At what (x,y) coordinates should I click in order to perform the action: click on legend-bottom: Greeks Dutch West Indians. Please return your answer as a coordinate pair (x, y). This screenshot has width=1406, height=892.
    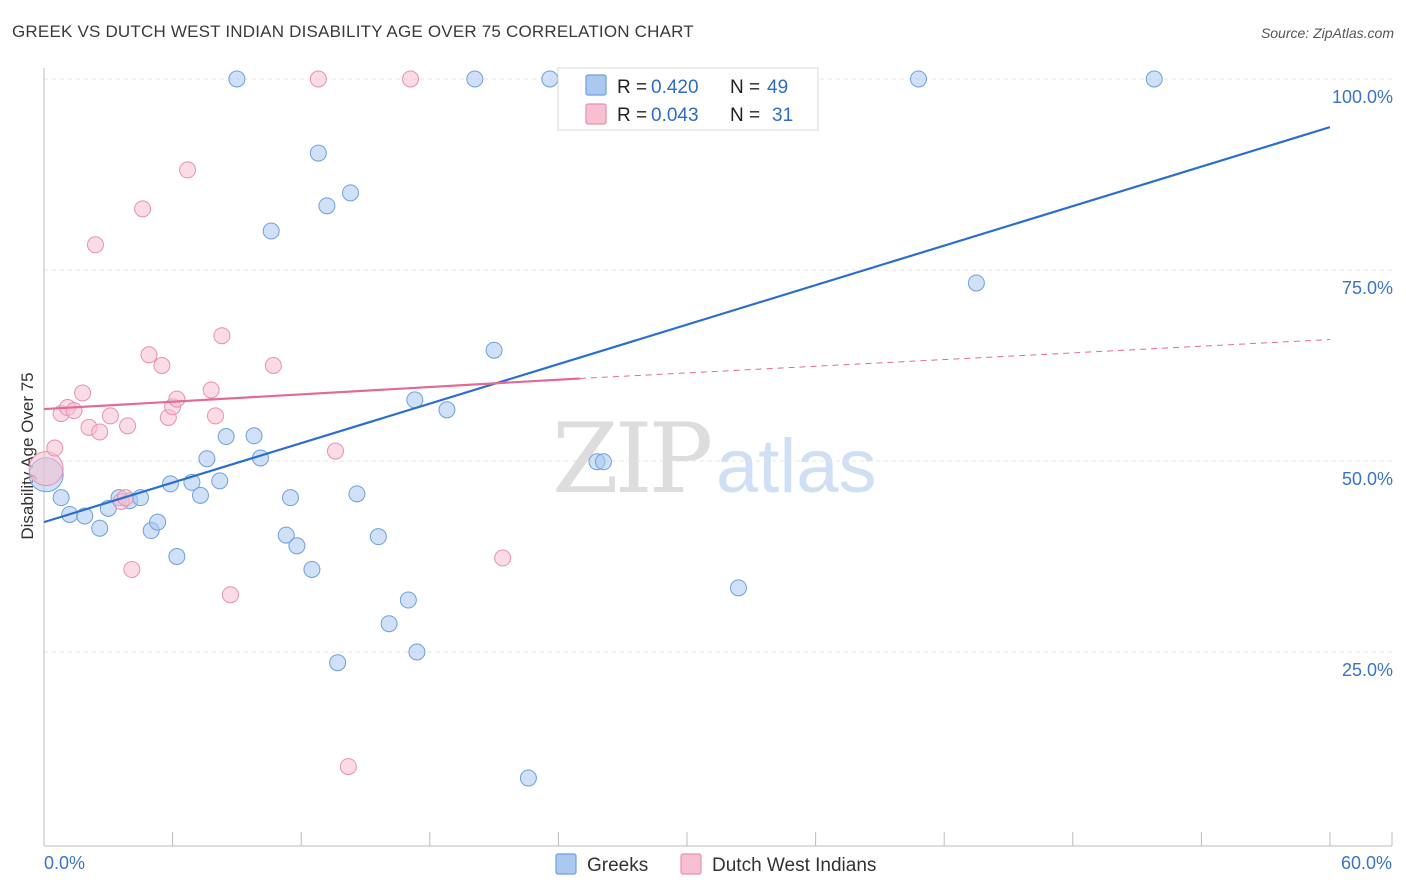
    Looking at the image, I should click on (715, 864).